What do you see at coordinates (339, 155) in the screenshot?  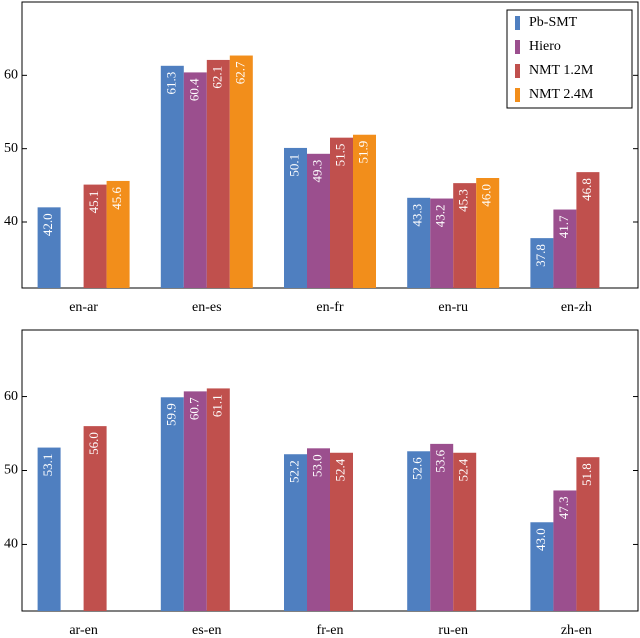 I see `value-label: 51.5` at bounding box center [339, 155].